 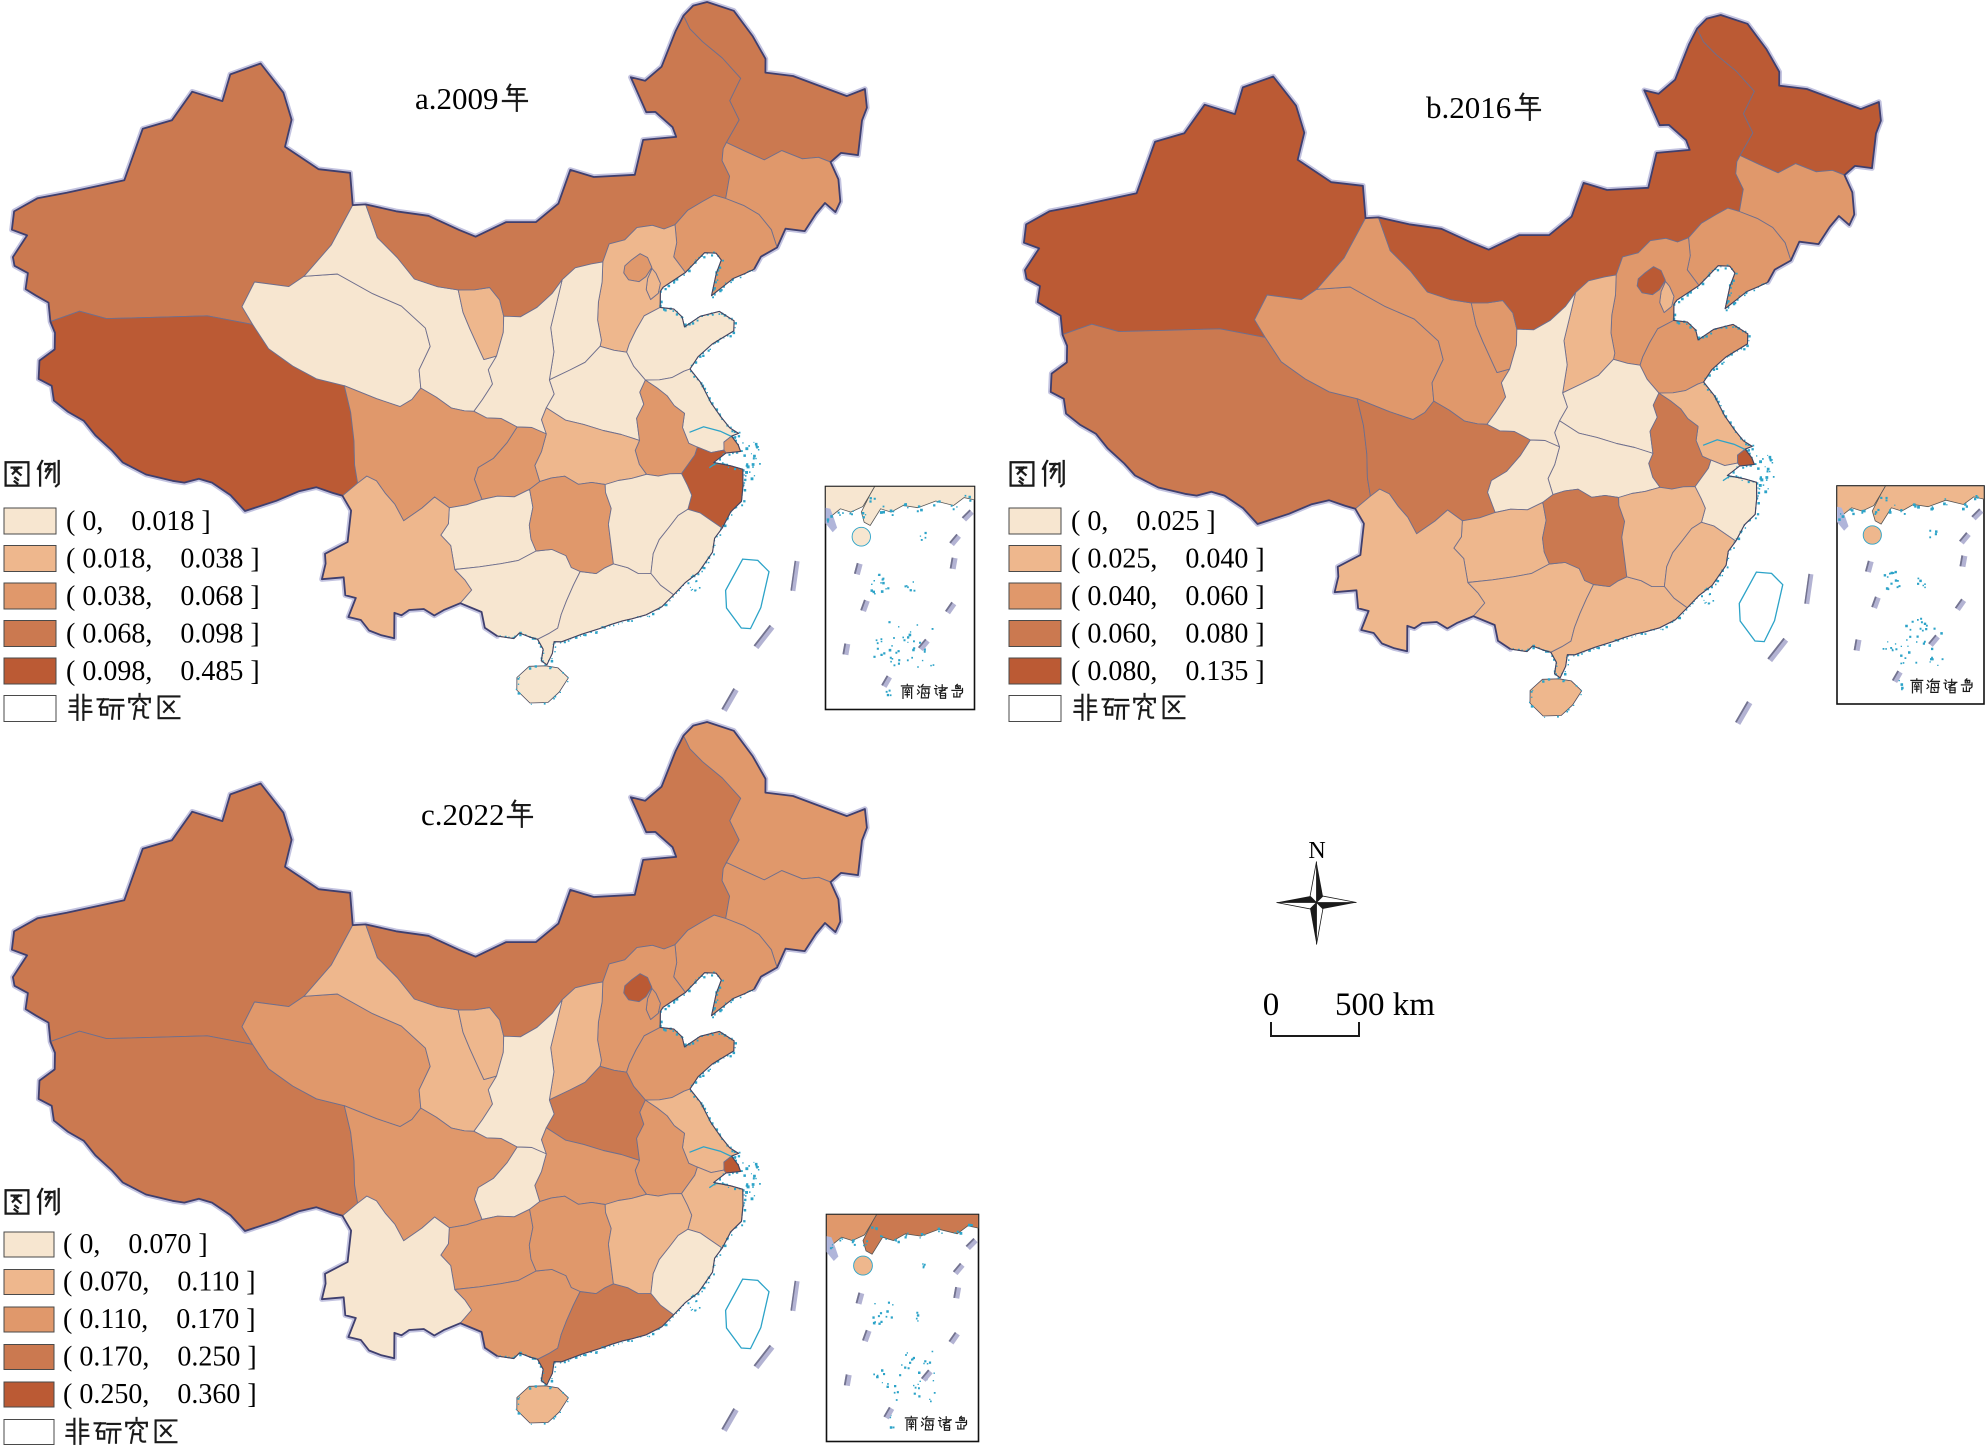 What do you see at coordinates (138, 521) in the screenshot?
I see `svg-text: ( 0, 0.018 ]` at bounding box center [138, 521].